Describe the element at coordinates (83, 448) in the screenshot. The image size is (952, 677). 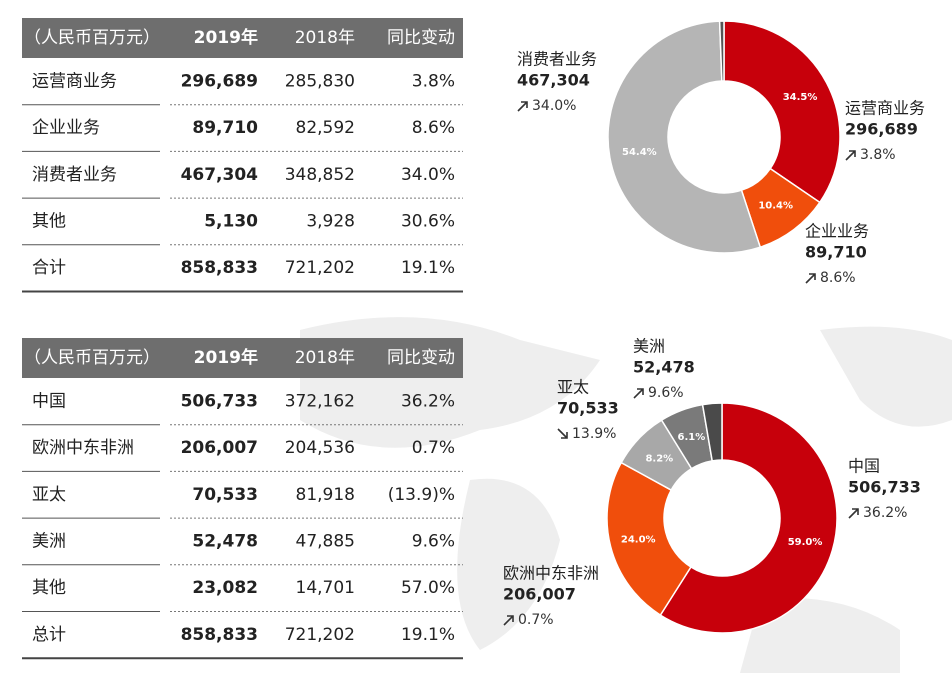
I see `table-cell: 欧洲中东非洲` at that location.